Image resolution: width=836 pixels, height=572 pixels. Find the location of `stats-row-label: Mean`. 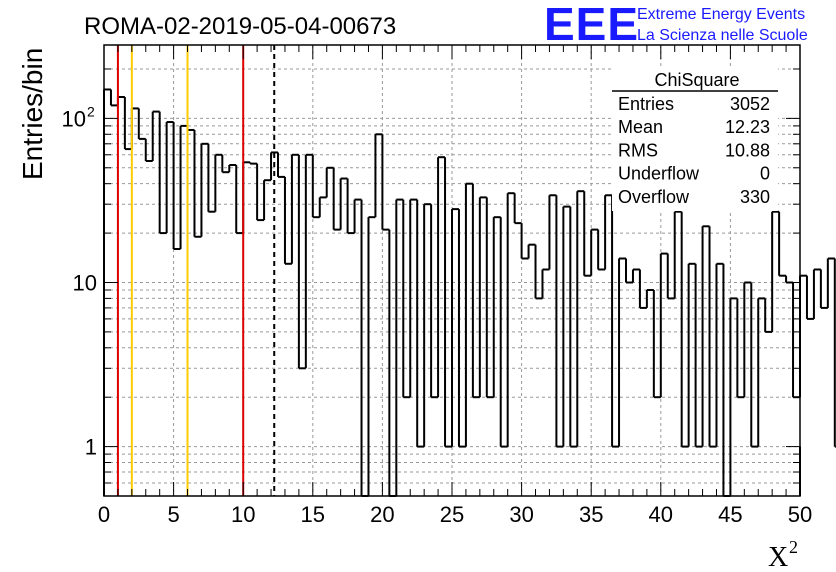

stats-row-label: Mean is located at coordinates (640, 127).